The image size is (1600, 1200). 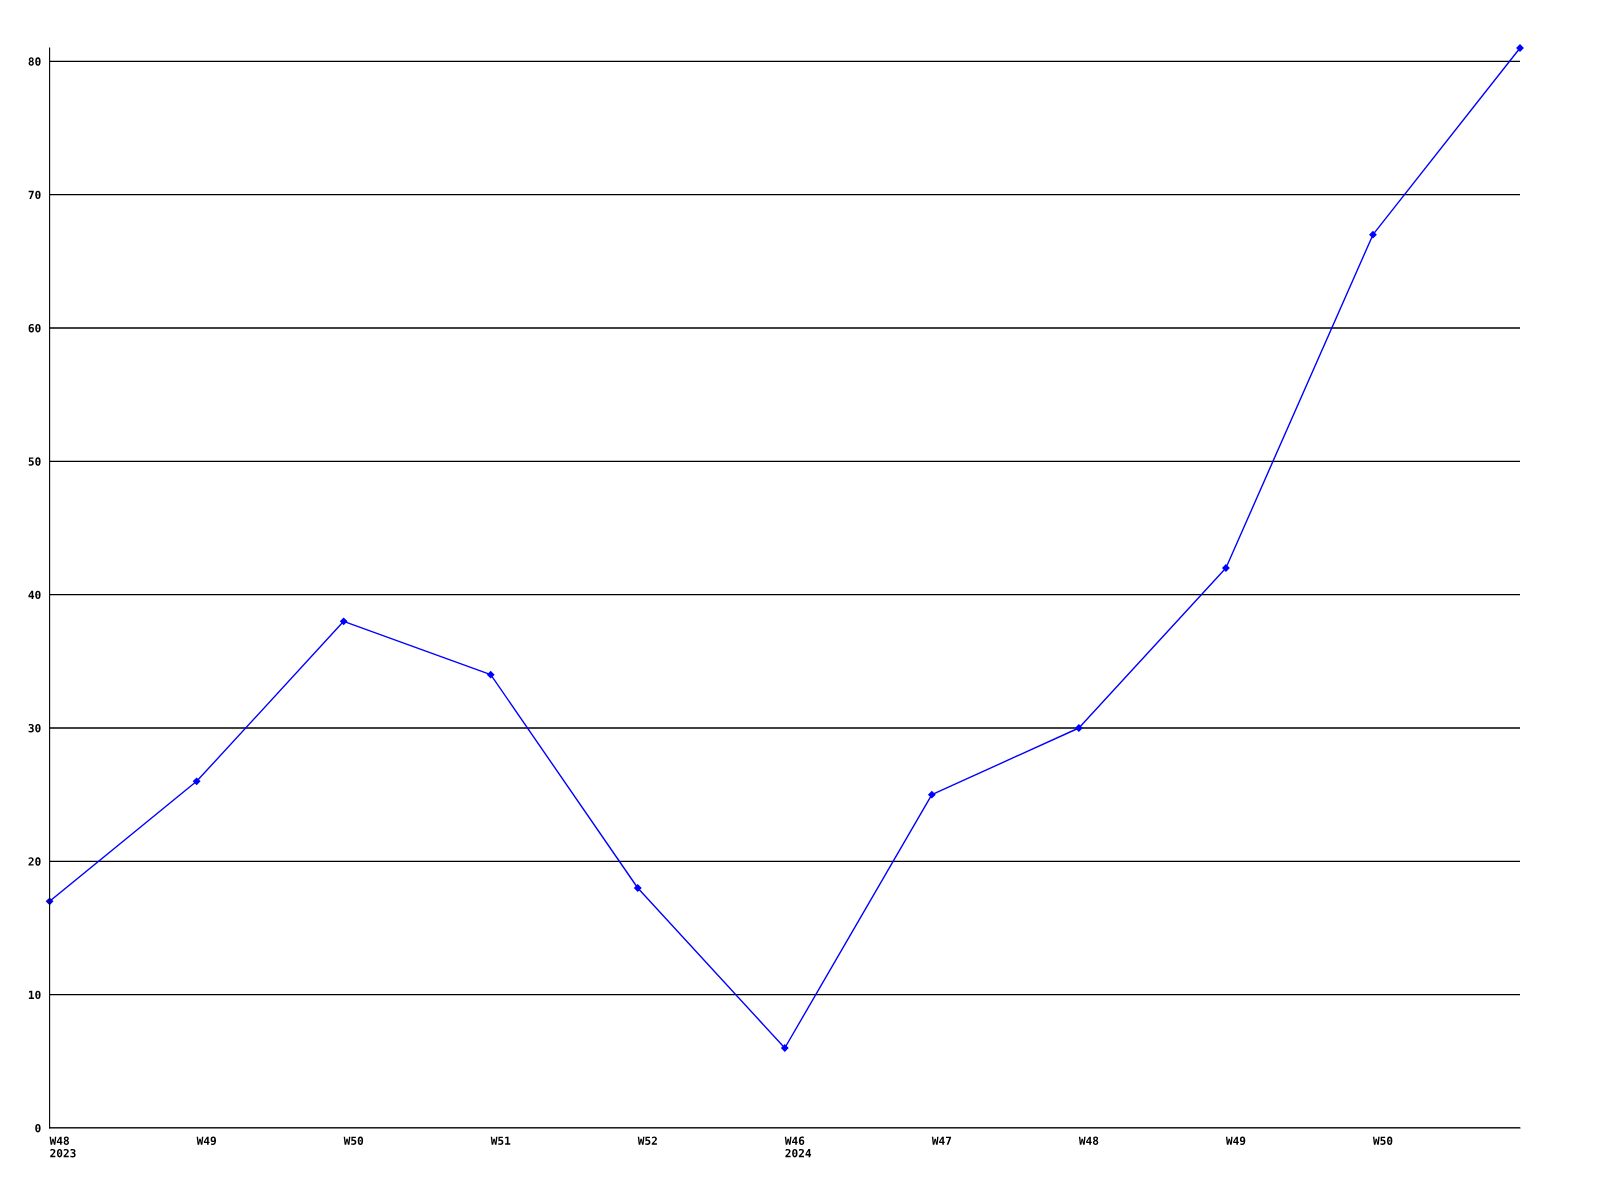 What do you see at coordinates (34, 461) in the screenshot?
I see `y-tick-label: 50` at bounding box center [34, 461].